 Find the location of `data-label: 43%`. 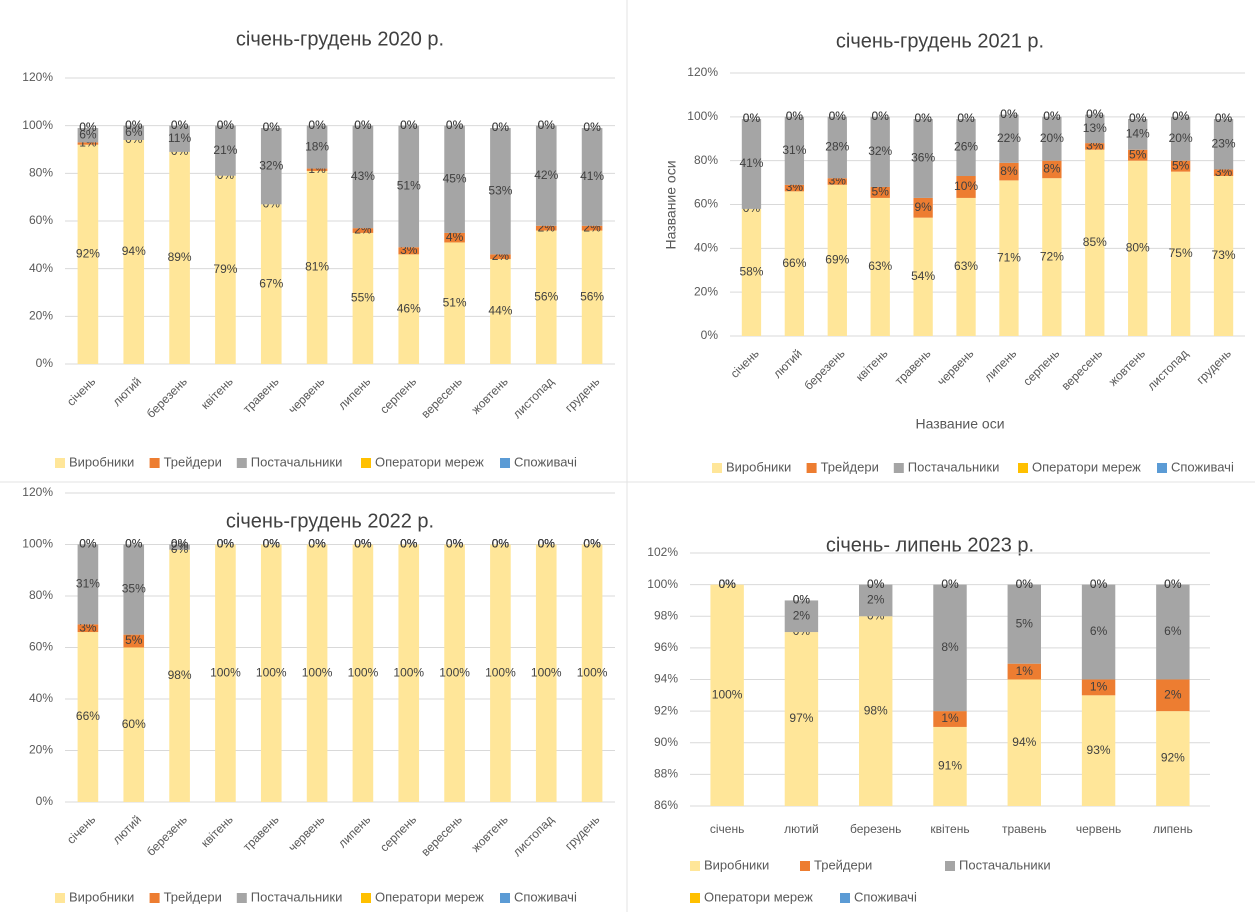

data-label: 43% is located at coordinates (363, 176).